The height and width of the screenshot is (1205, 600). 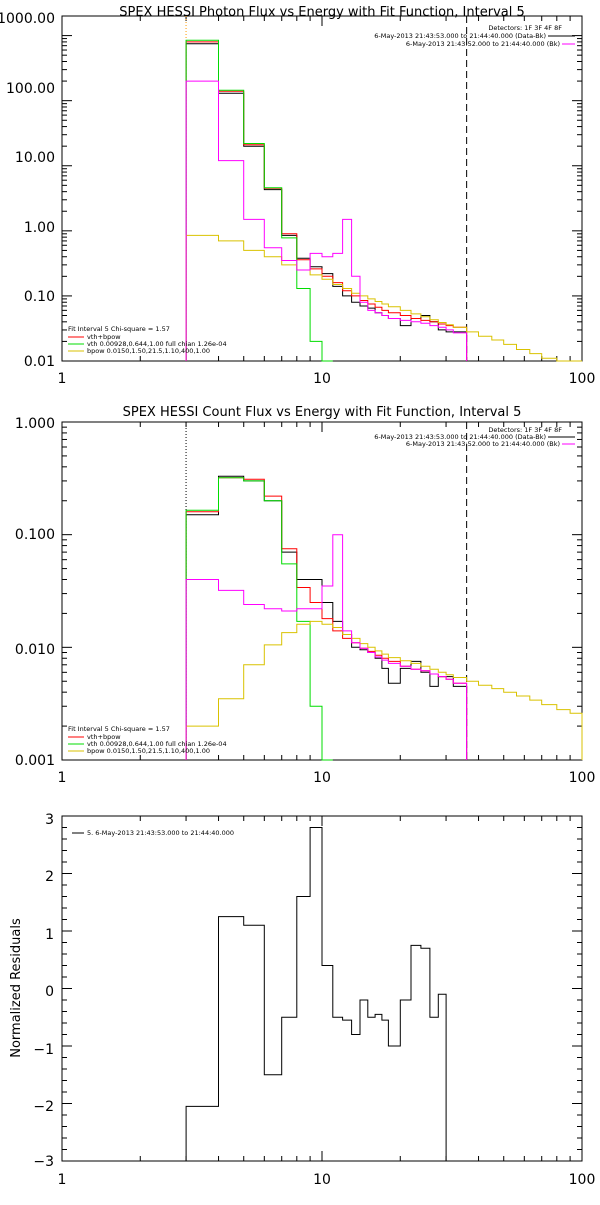 I want to click on y-tick-label: 10.00, so click(x=35, y=158).